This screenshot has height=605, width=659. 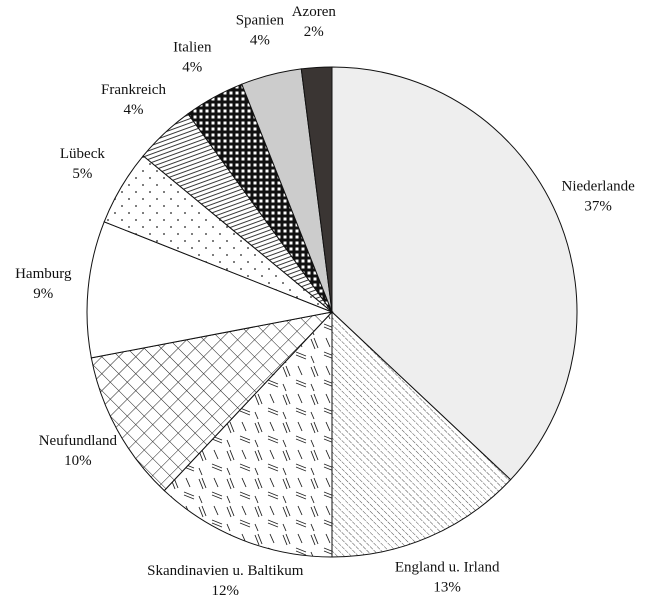 I want to click on slice-label: Neufundland, so click(x=78, y=441).